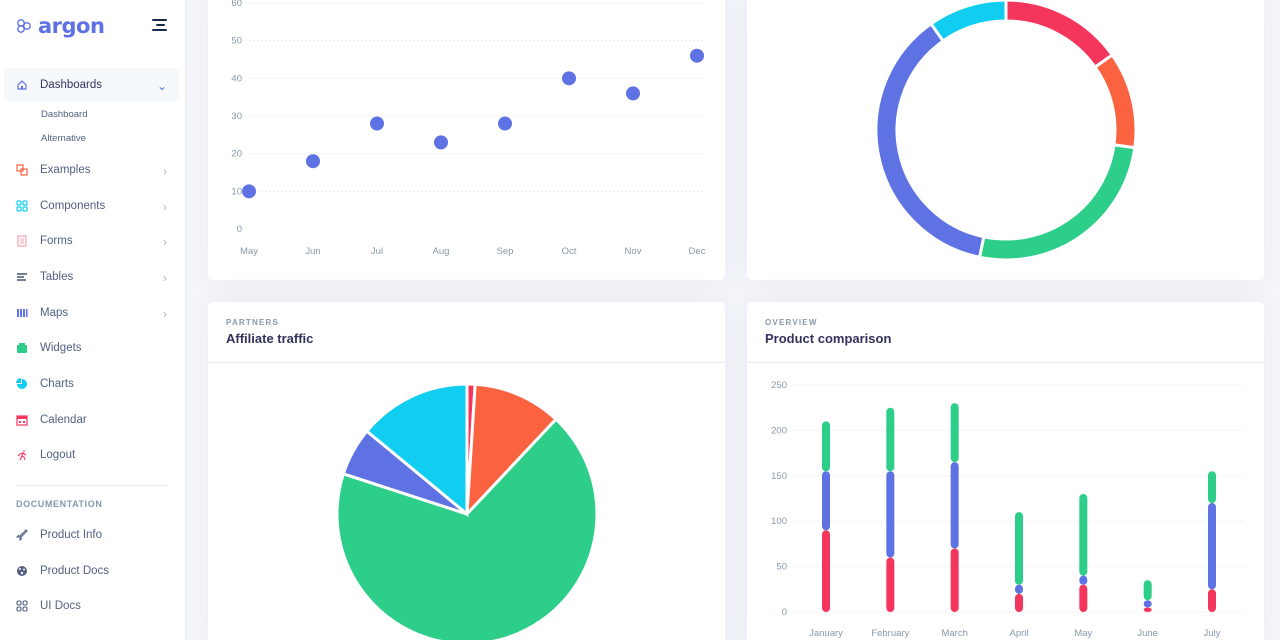  I want to click on y-tick-label: 50, so click(781, 567).